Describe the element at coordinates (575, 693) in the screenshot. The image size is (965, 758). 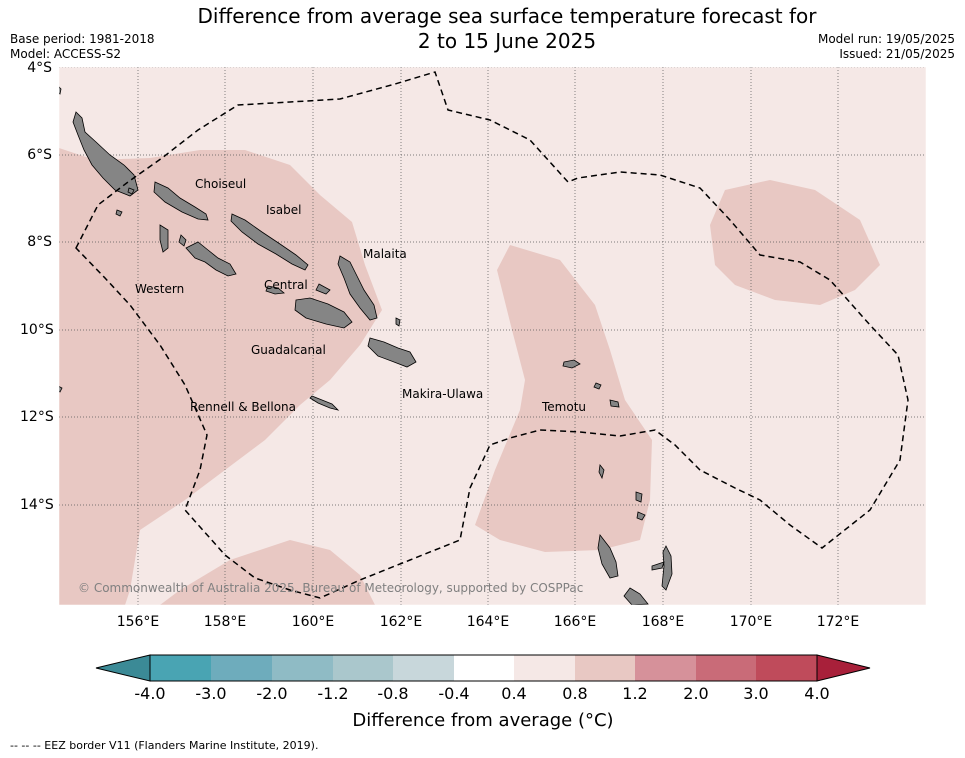
I see `colorbar-label: 0.8` at that location.